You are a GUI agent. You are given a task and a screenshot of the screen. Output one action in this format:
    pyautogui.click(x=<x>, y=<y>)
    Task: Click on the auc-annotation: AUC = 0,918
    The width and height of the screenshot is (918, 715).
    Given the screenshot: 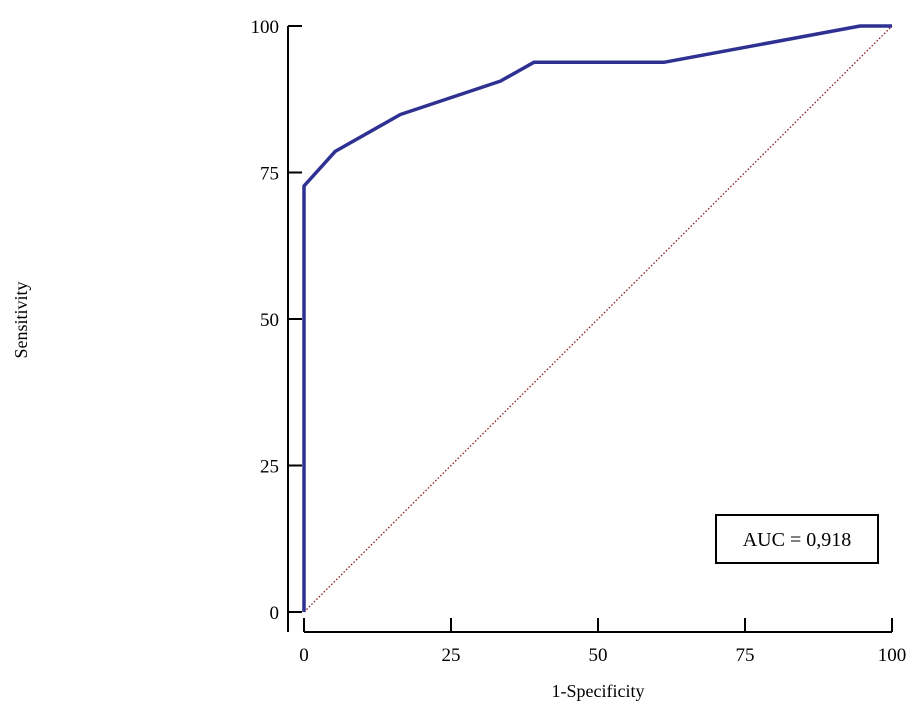 What is the action you would take?
    pyautogui.click(x=797, y=540)
    